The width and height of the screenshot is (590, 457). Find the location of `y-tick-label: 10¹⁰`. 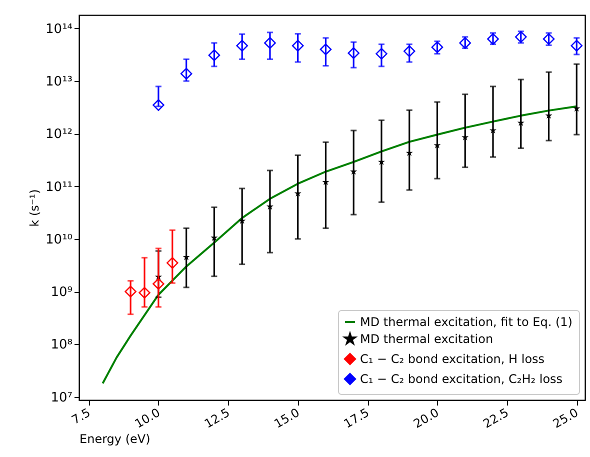

y-tick-label: 10¹⁰ is located at coordinates (59, 240).